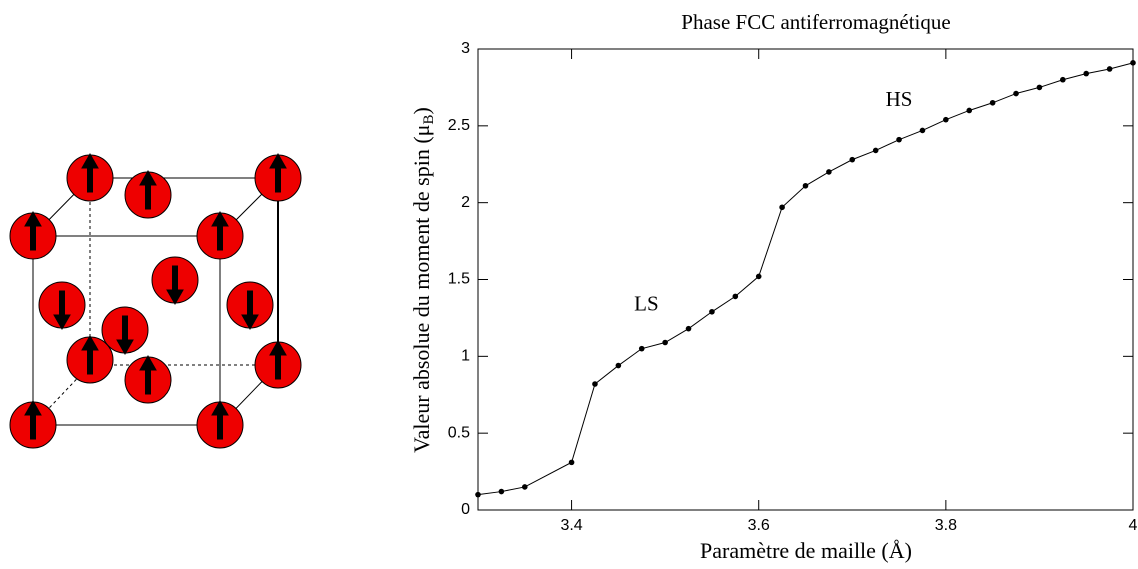 The height and width of the screenshot is (569, 1138). What do you see at coordinates (465, 202) in the screenshot?
I see `y-tick-label: 2` at bounding box center [465, 202].